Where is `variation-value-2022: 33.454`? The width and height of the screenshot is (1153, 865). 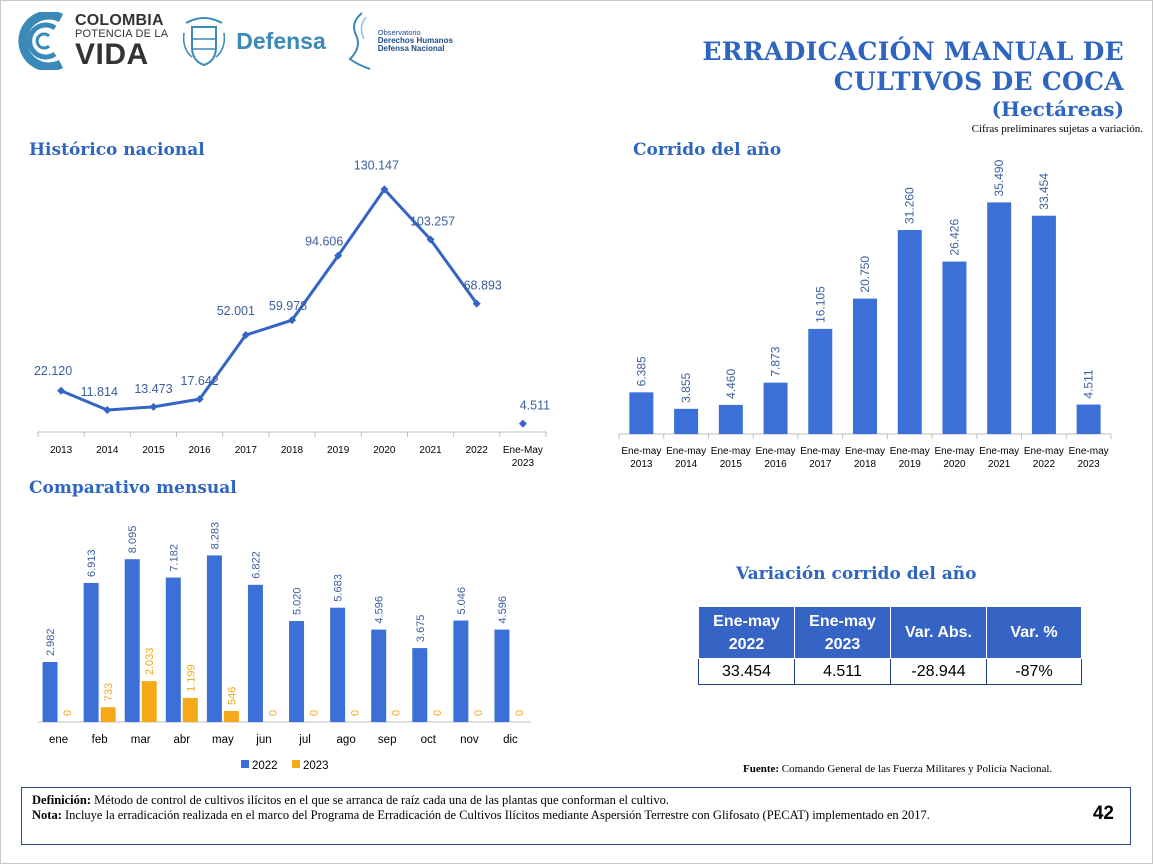
variation-value-2022: 33.454 is located at coordinates (746, 671).